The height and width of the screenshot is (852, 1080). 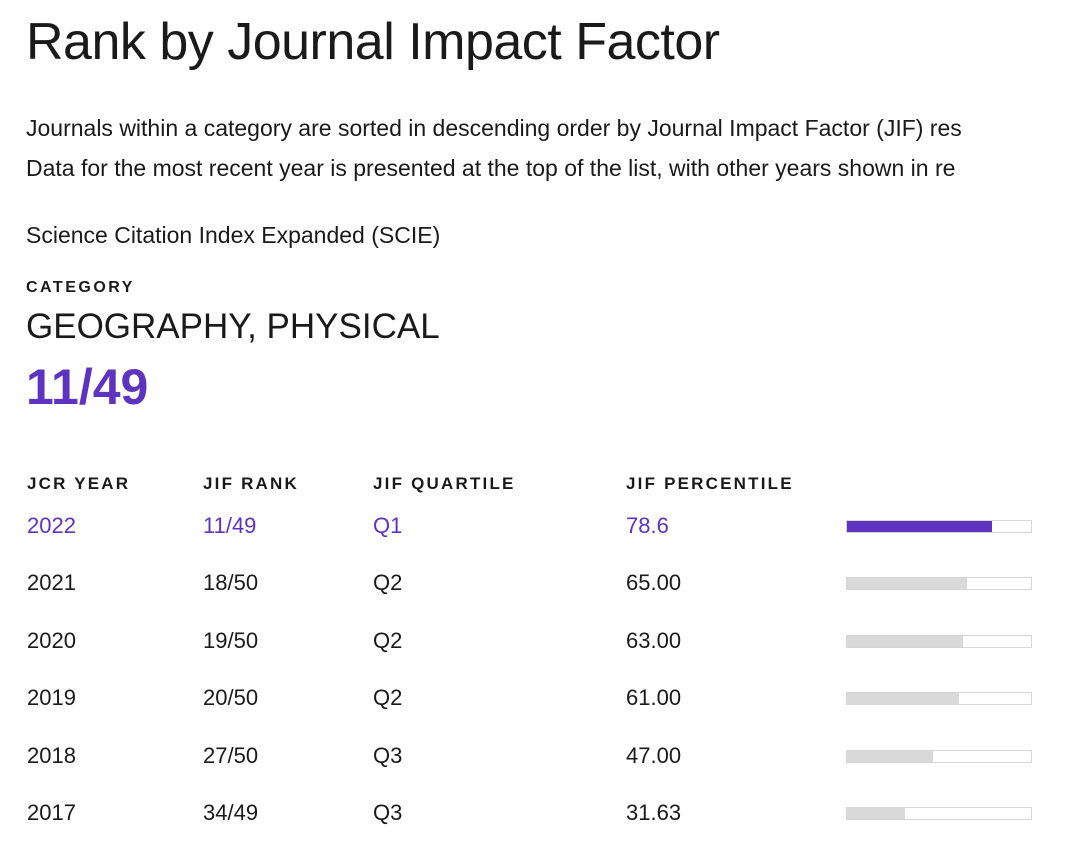 What do you see at coordinates (79, 483) in the screenshot?
I see `header-jcr-year: JCR YEAR` at bounding box center [79, 483].